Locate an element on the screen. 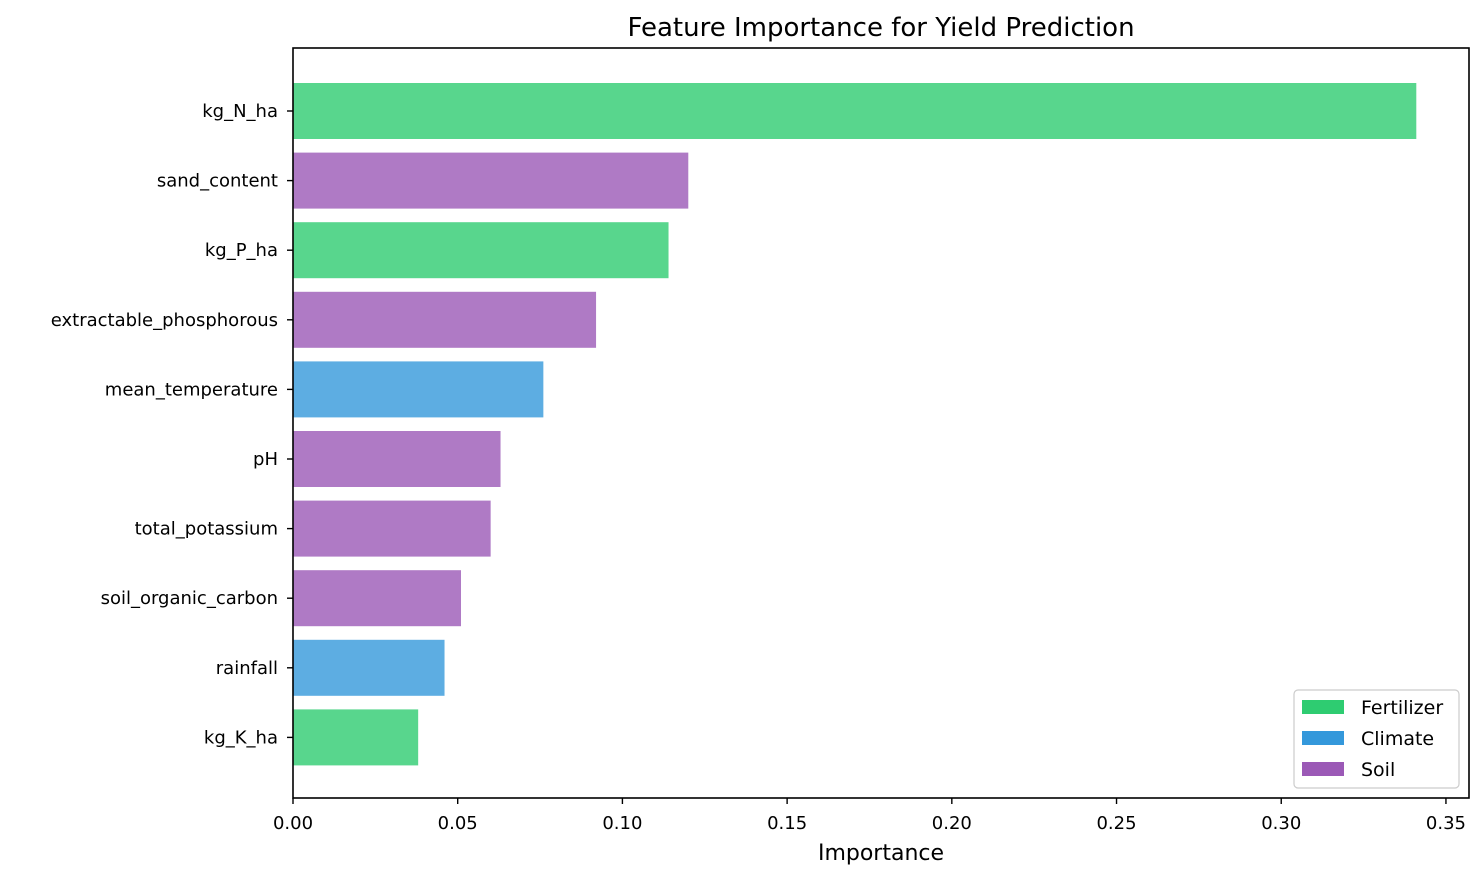  y-tick-label: mean_temperature is located at coordinates (191, 389).